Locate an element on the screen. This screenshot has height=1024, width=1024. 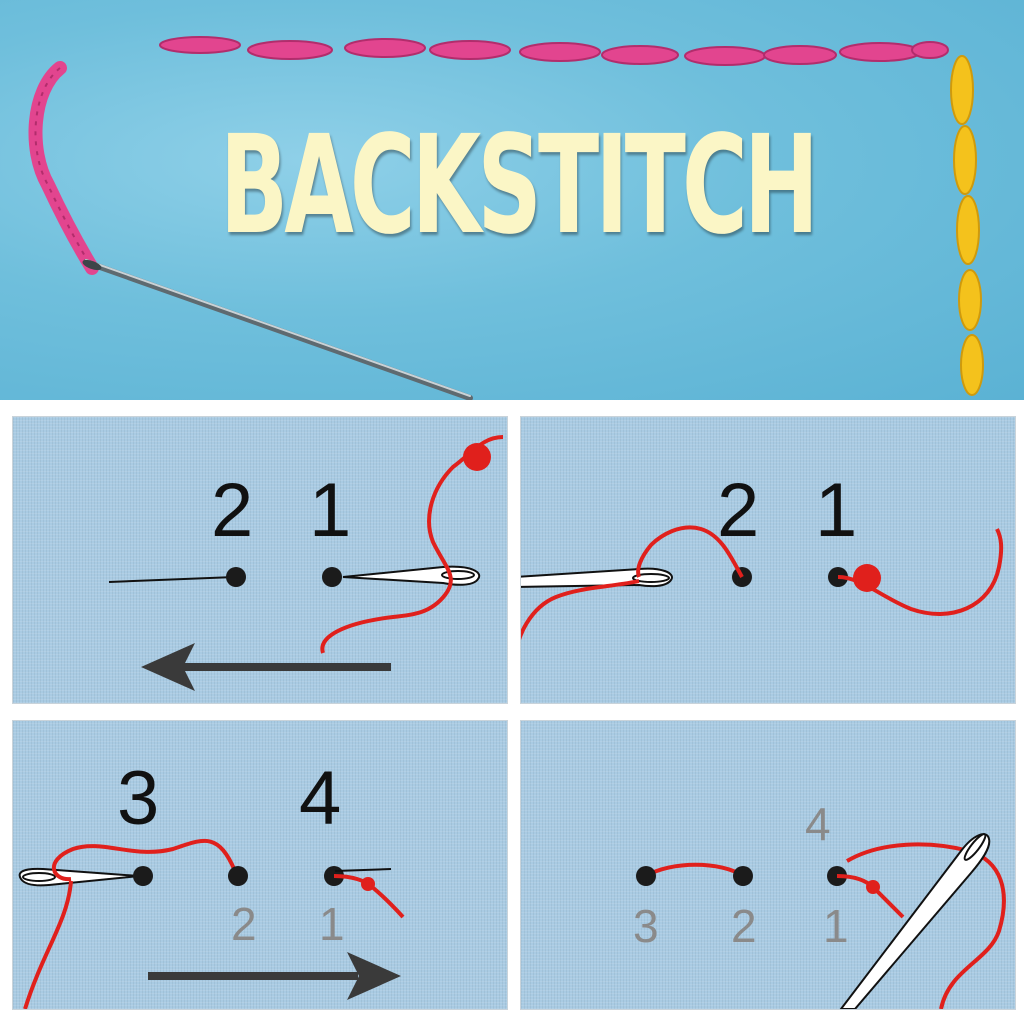
step-1-diagram is located at coordinates (306, 563).